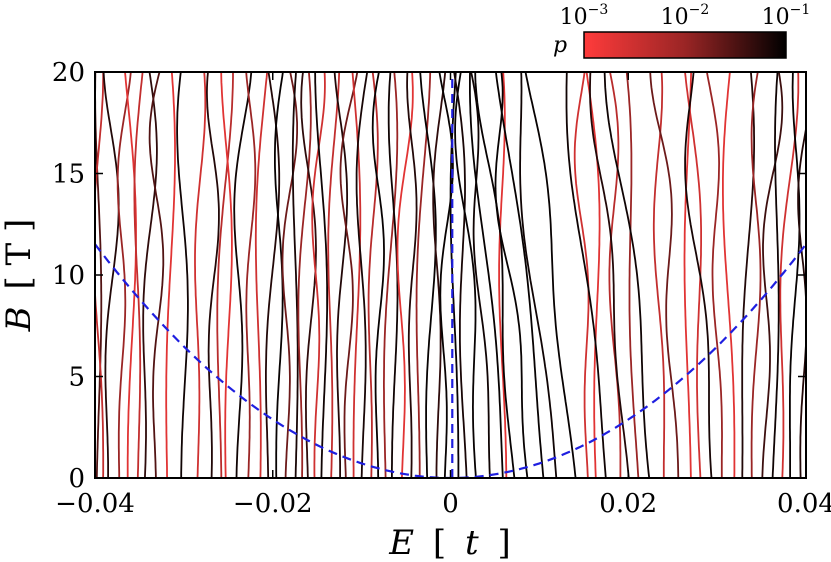 The height and width of the screenshot is (562, 831). What do you see at coordinates (560, 45) in the screenshot?
I see `colorbar-label: p` at bounding box center [560, 45].